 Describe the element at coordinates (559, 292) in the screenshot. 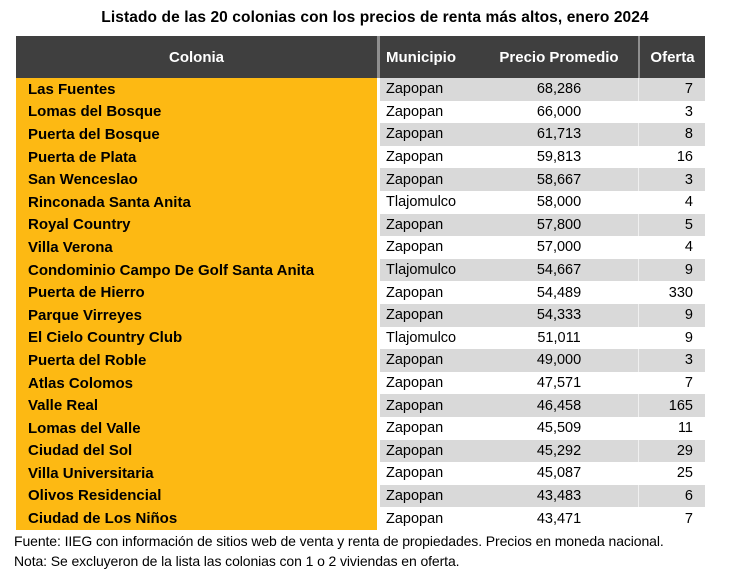

I see `cell-precio: 54,489` at that location.